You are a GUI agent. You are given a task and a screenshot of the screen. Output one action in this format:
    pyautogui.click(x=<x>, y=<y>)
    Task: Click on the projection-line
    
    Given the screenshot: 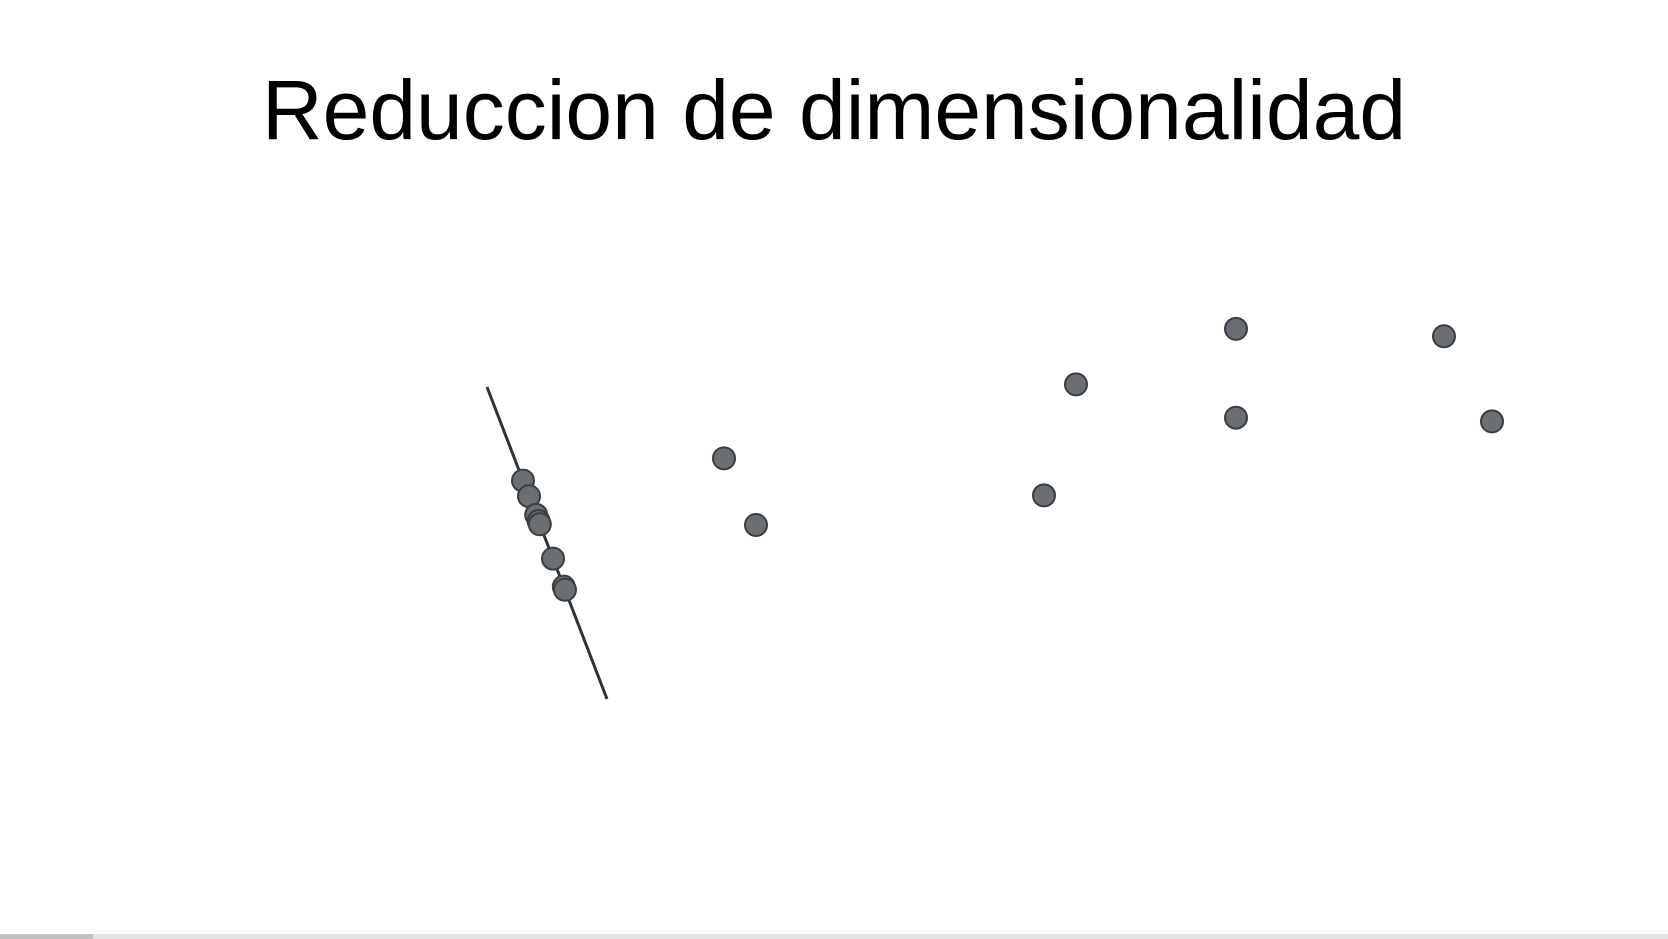 What is the action you would take?
    pyautogui.click(x=547, y=543)
    